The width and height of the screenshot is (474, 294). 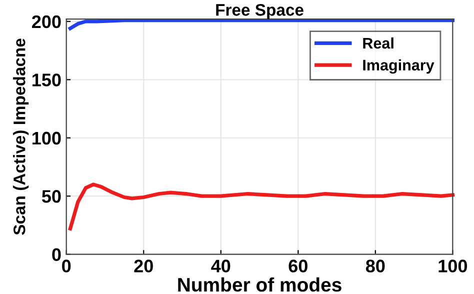 What do you see at coordinates (143, 266) in the screenshot?
I see `x-tick-label: 20` at bounding box center [143, 266].